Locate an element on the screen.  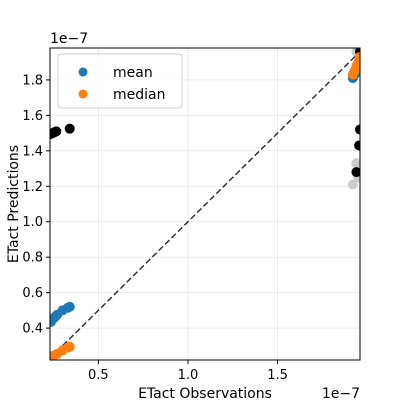
y-tick-label: 0.4 is located at coordinates (32, 329).